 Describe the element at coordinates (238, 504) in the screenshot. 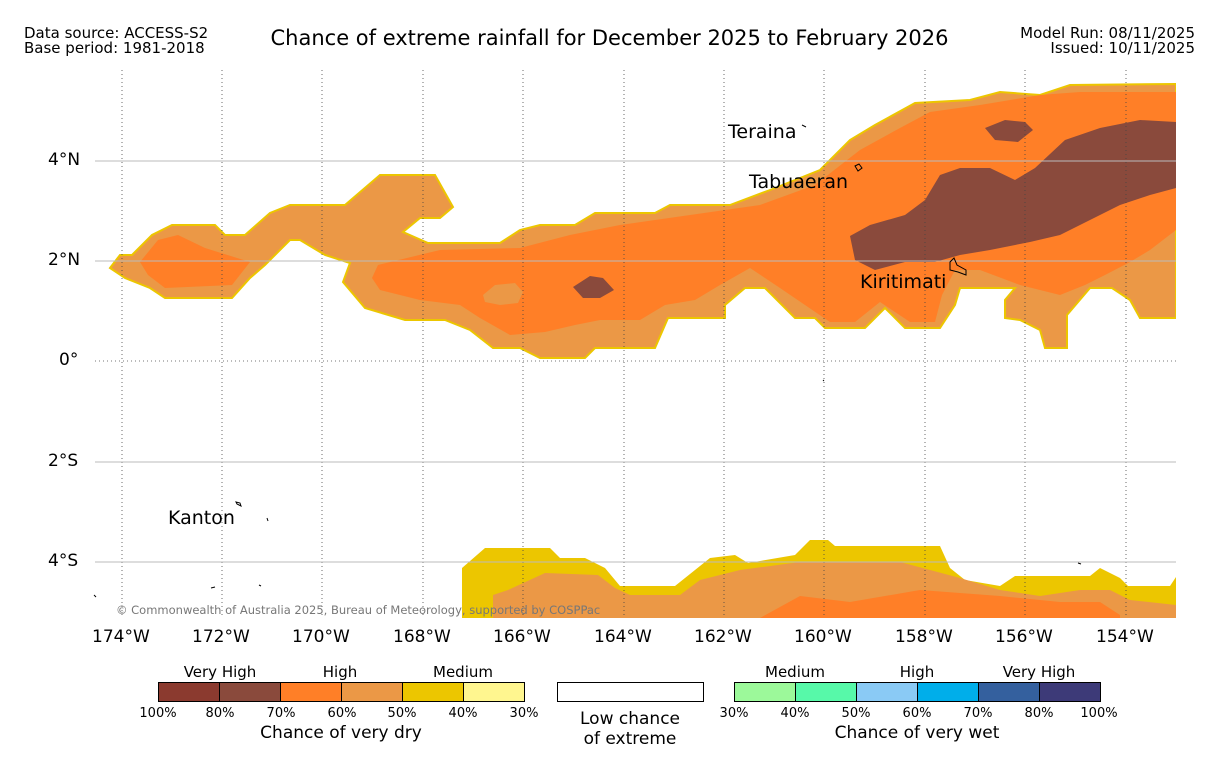

I see `kanton-island` at that location.